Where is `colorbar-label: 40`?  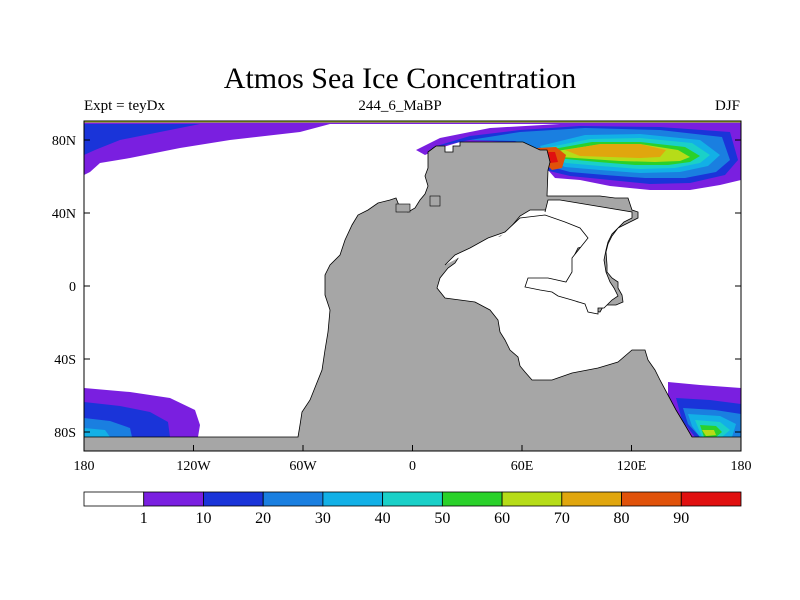
colorbar-label: 40 is located at coordinates (383, 518).